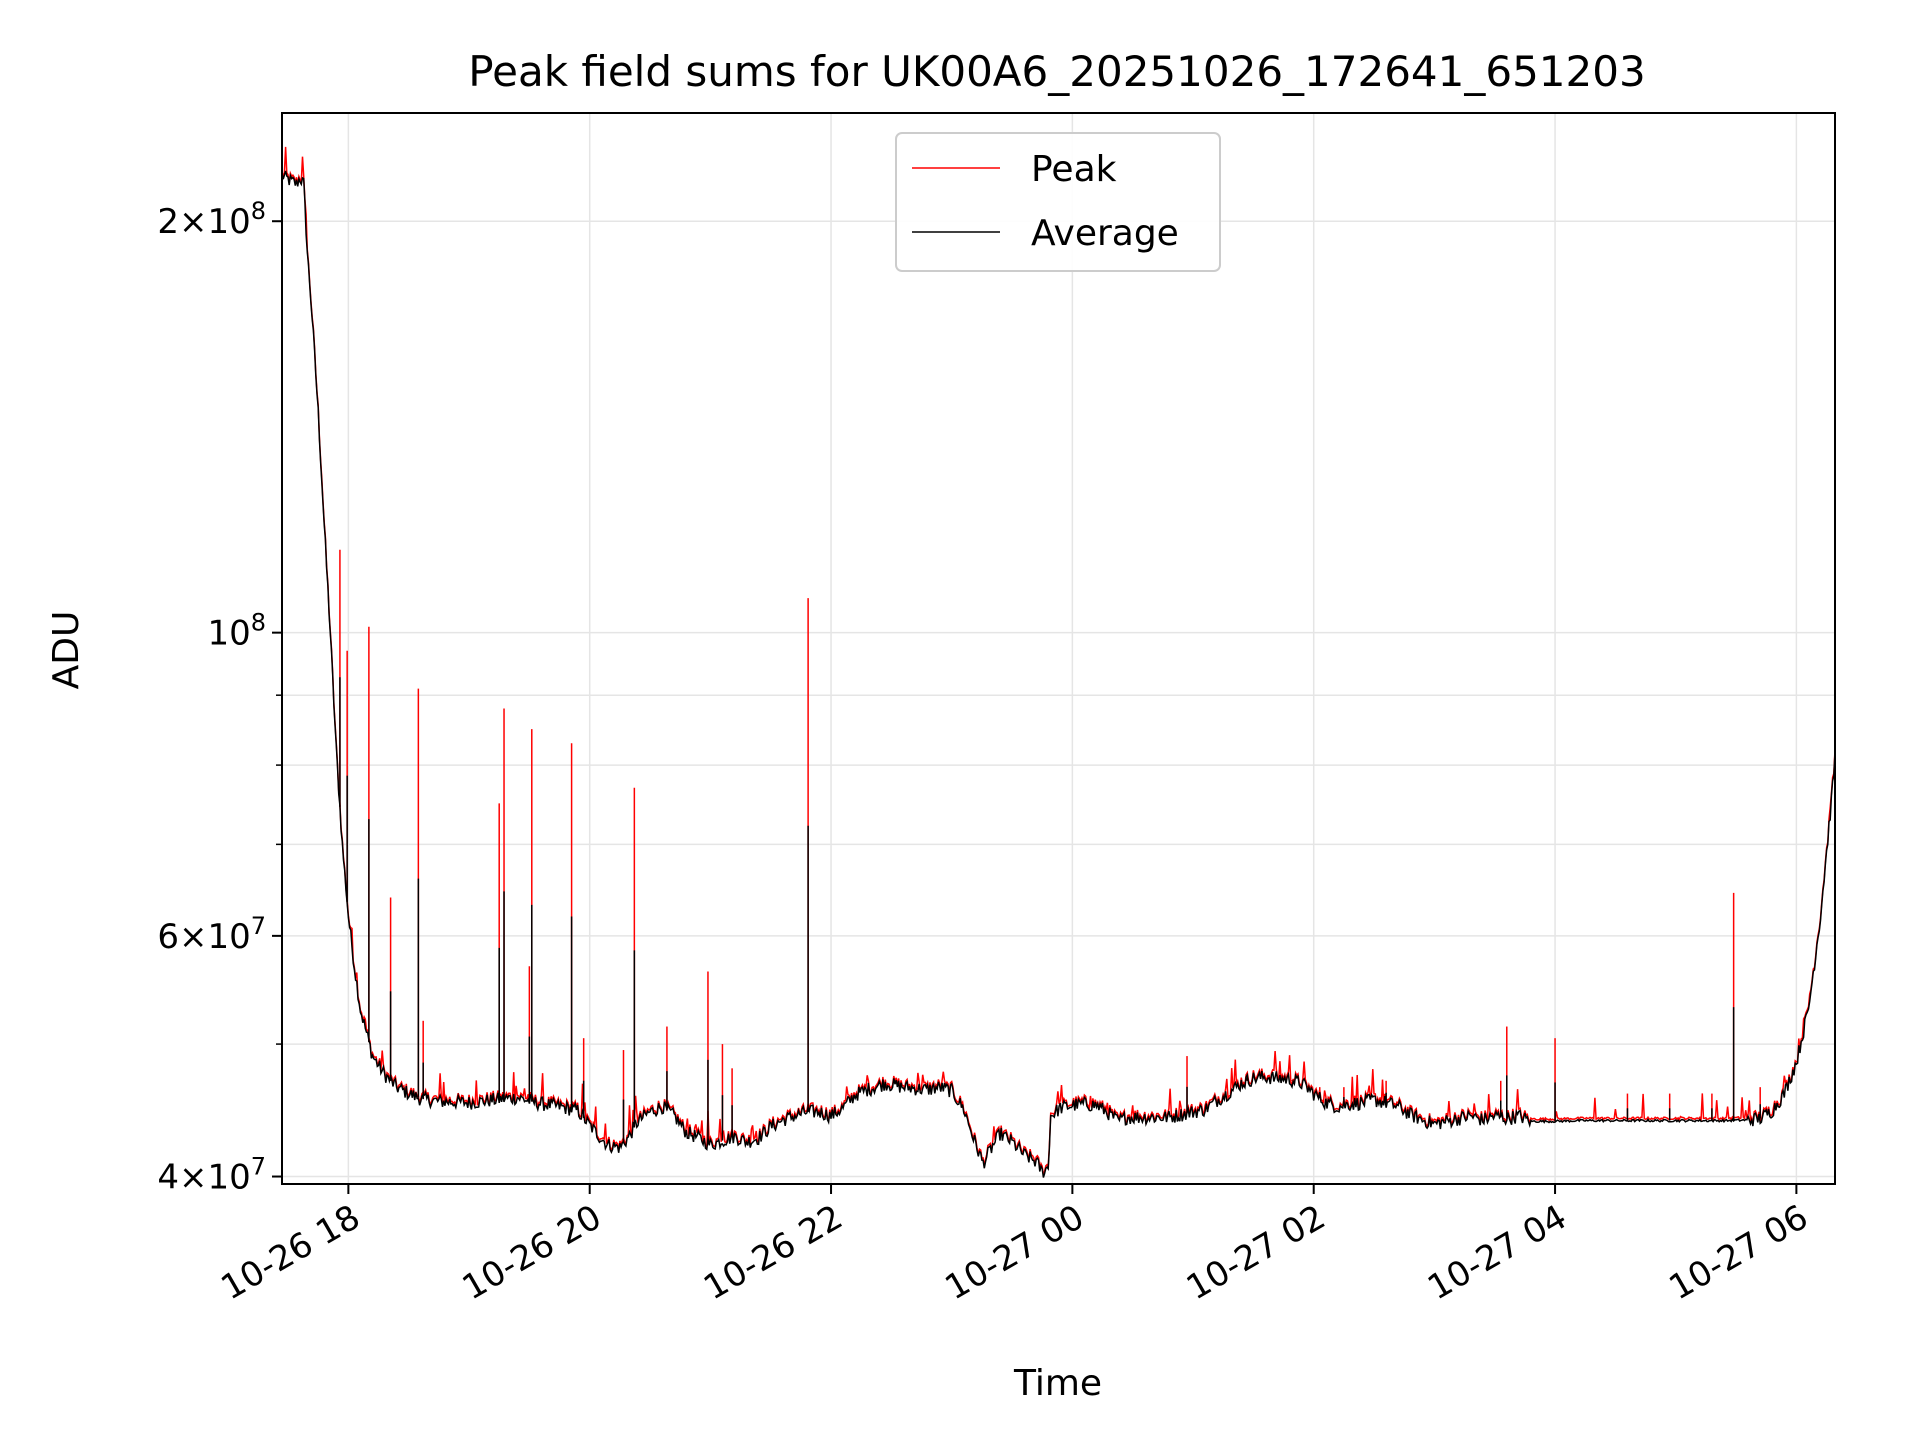 This screenshot has height=1440, width=1920. Describe the element at coordinates (211, 1175) in the screenshot. I see `y-tick-label: 4×107` at that location.